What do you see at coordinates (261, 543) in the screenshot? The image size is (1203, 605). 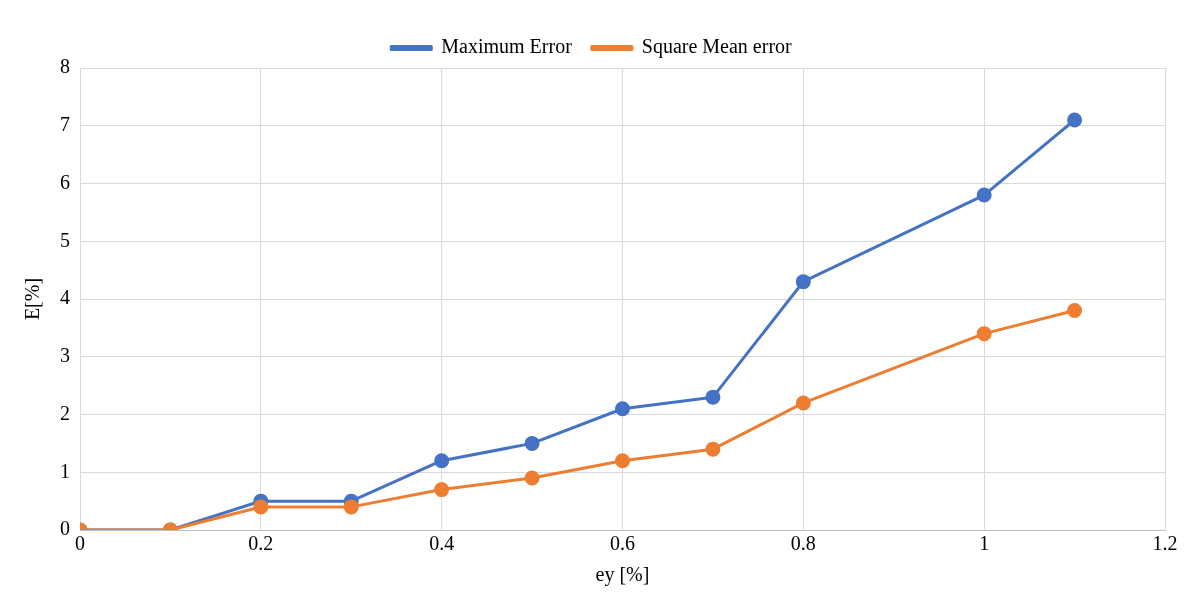 I see `x-tick-label: 0.2` at bounding box center [261, 543].